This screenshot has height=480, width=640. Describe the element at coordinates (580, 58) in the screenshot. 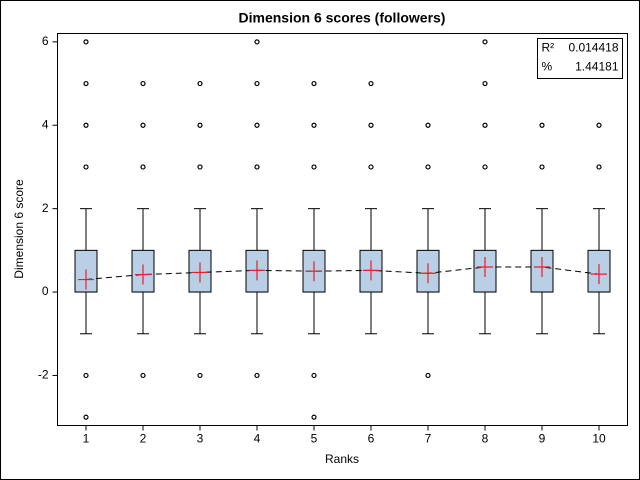

I see `stats-box` at that location.